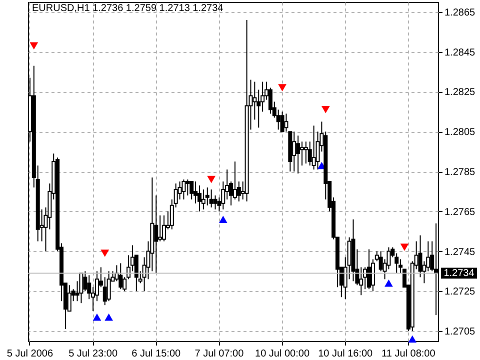 The height and width of the screenshot is (360, 480). What do you see at coordinates (282, 354) in the screenshot?
I see `x-tick-label: 10 Jul 00:00` at bounding box center [282, 354].